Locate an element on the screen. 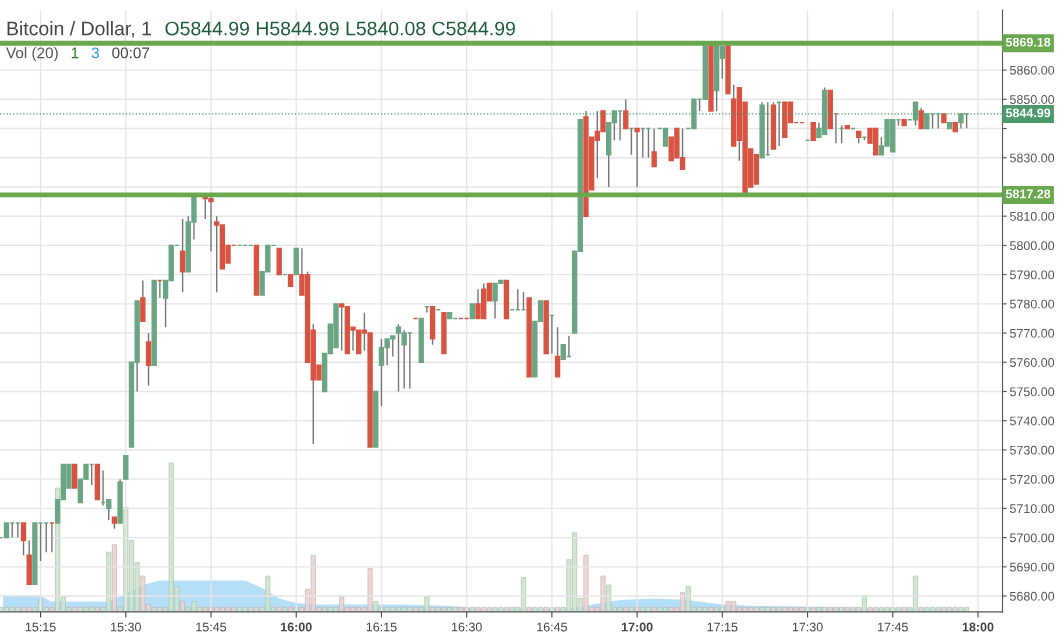 The width and height of the screenshot is (1062, 636). annotation: Vol (20) is located at coordinates (32, 54).